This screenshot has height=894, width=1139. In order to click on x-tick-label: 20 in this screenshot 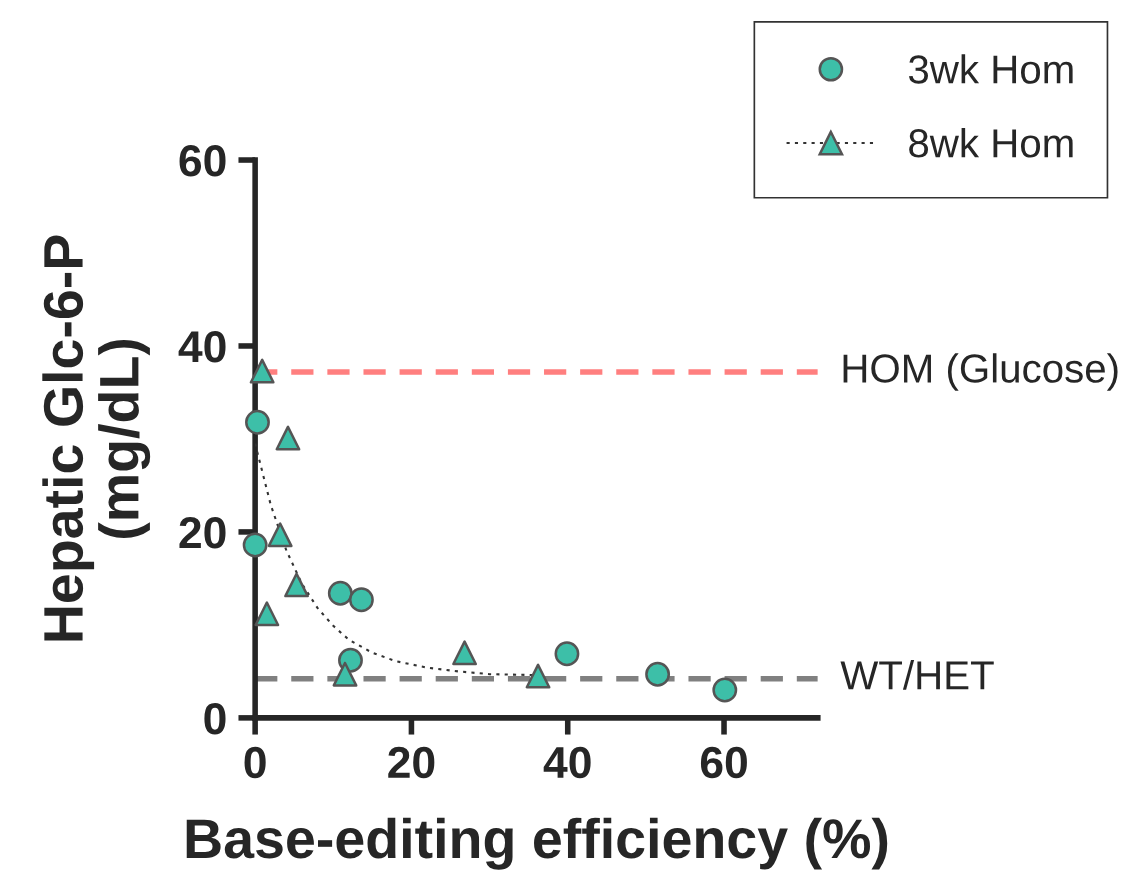, I will do `click(411, 762)`.